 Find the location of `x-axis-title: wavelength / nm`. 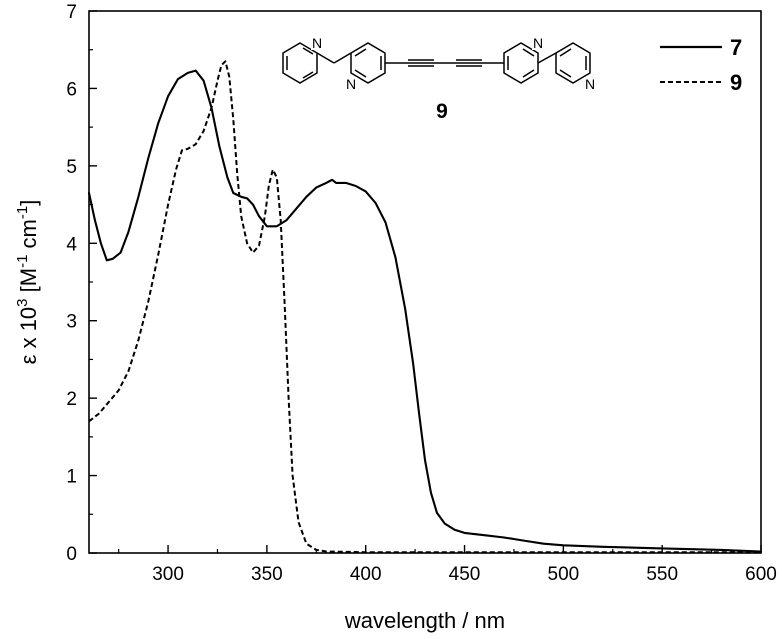

x-axis-title: wavelength / nm is located at coordinates (424, 620).